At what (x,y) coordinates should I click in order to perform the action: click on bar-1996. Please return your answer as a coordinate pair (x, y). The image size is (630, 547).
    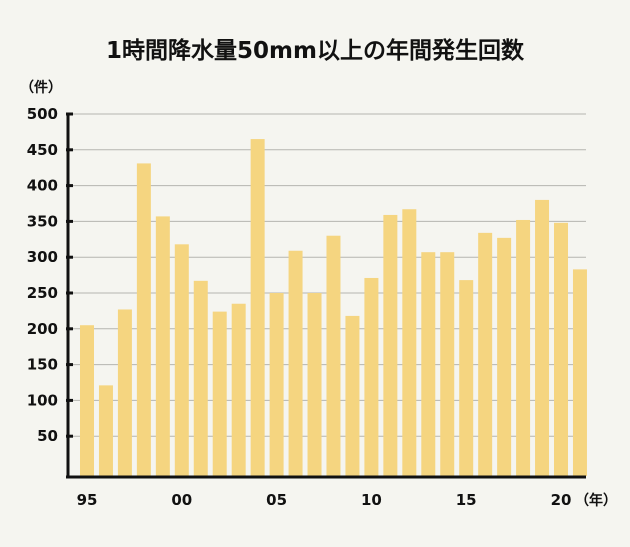
    Looking at the image, I should click on (105, 430).